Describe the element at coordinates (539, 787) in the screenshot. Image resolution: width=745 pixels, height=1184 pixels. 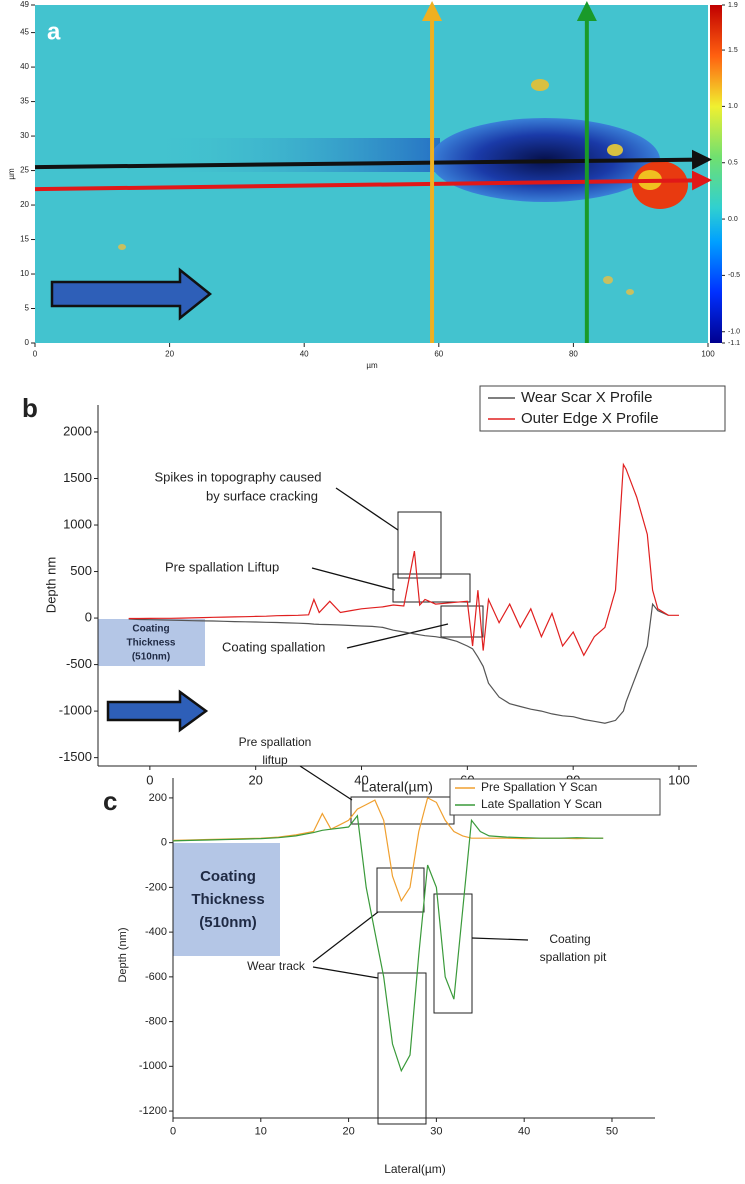
I see `legend-label: Pre Spallation Y Scan` at that location.